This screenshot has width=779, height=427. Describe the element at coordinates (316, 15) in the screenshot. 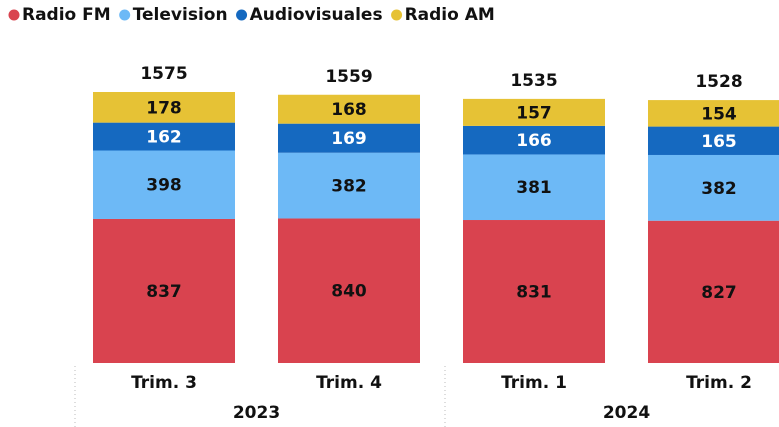

I see `legend-label: Audiovisuales` at that location.